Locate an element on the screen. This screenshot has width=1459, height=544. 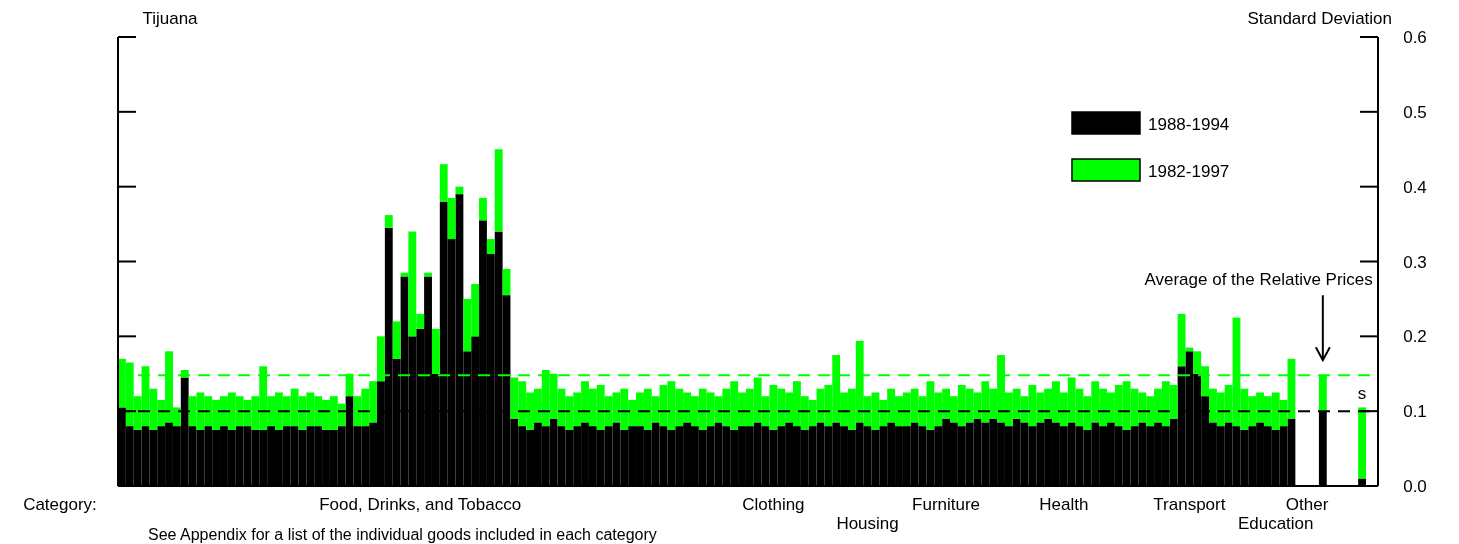
x-axis-title: Category: is located at coordinates (60, 504).